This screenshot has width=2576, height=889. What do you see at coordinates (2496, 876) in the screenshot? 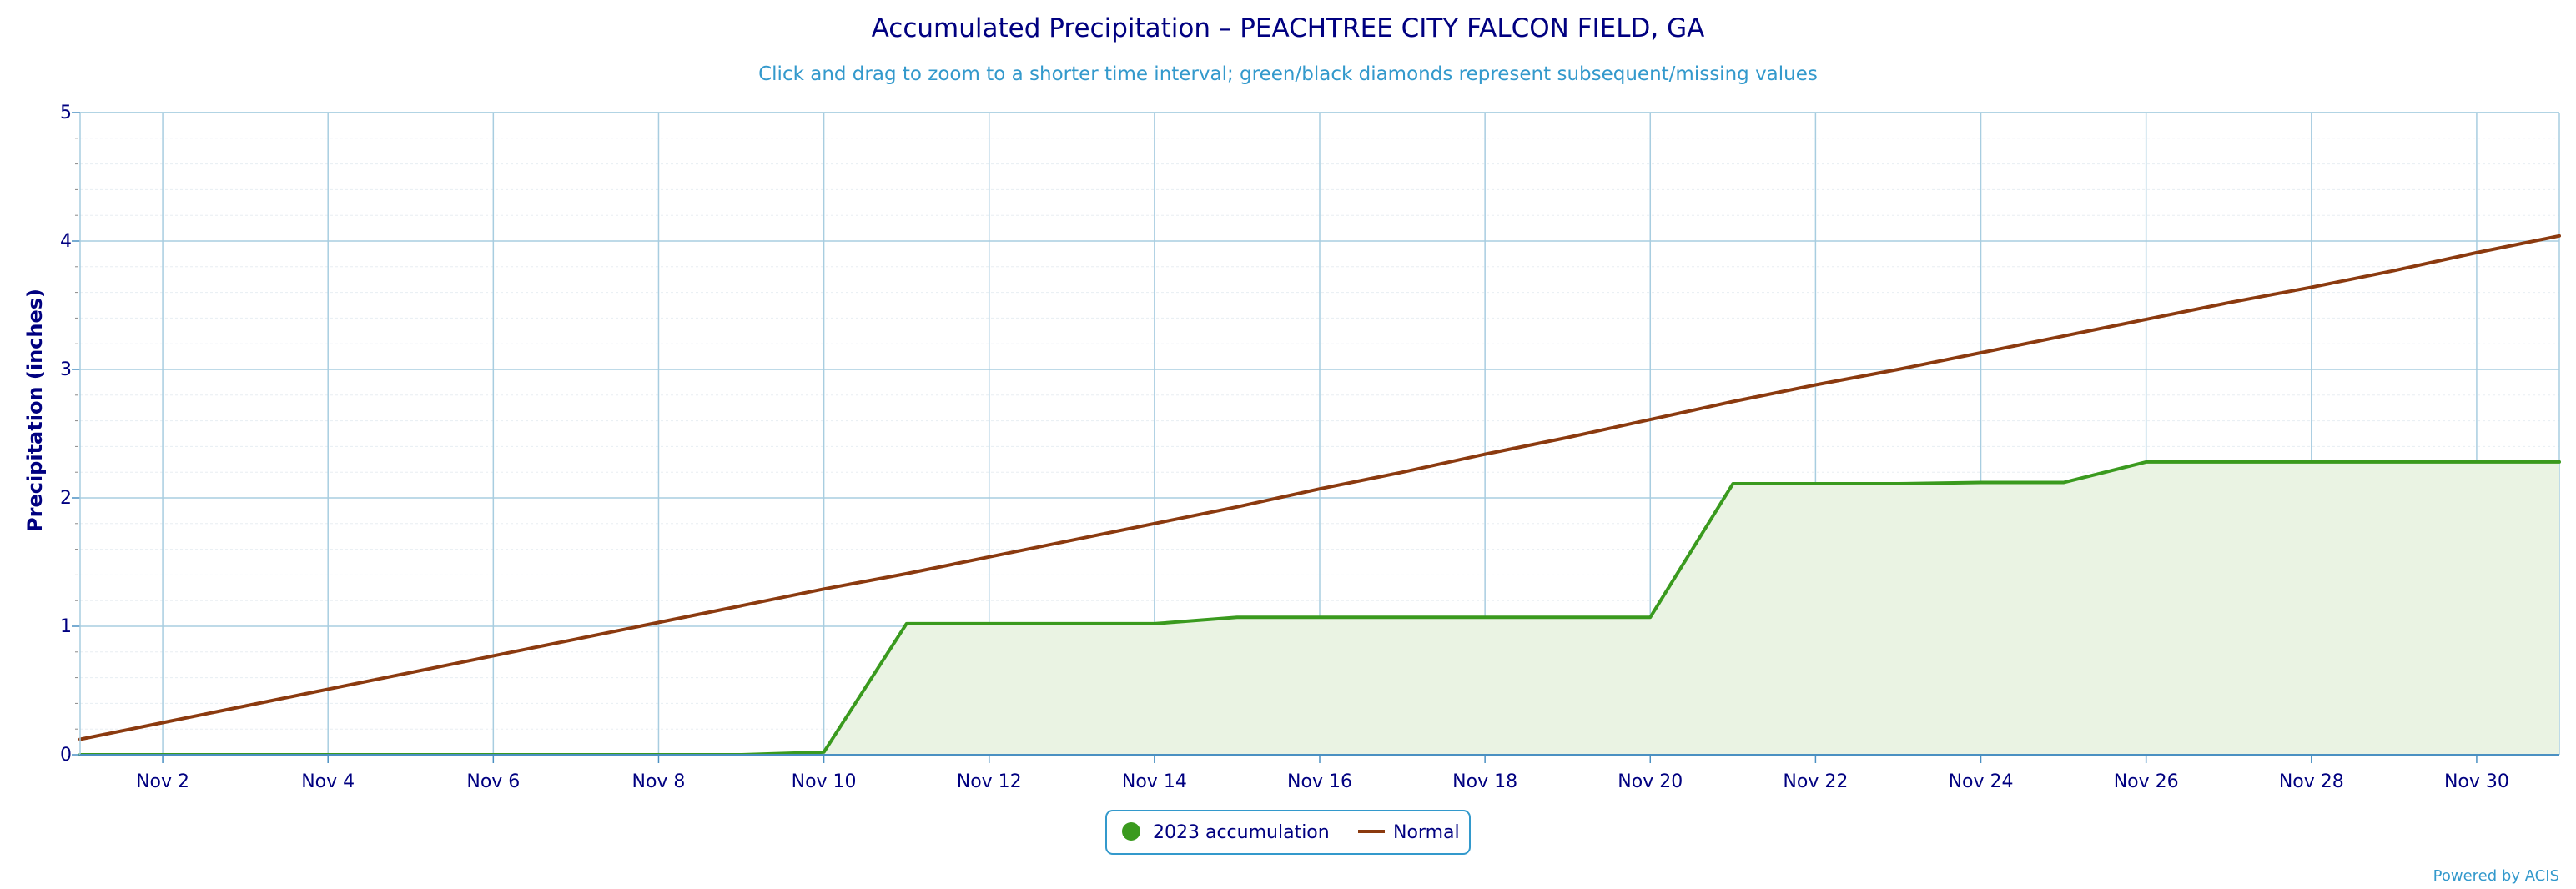
I see `credit-link: Powered by ACIS` at bounding box center [2496, 876].